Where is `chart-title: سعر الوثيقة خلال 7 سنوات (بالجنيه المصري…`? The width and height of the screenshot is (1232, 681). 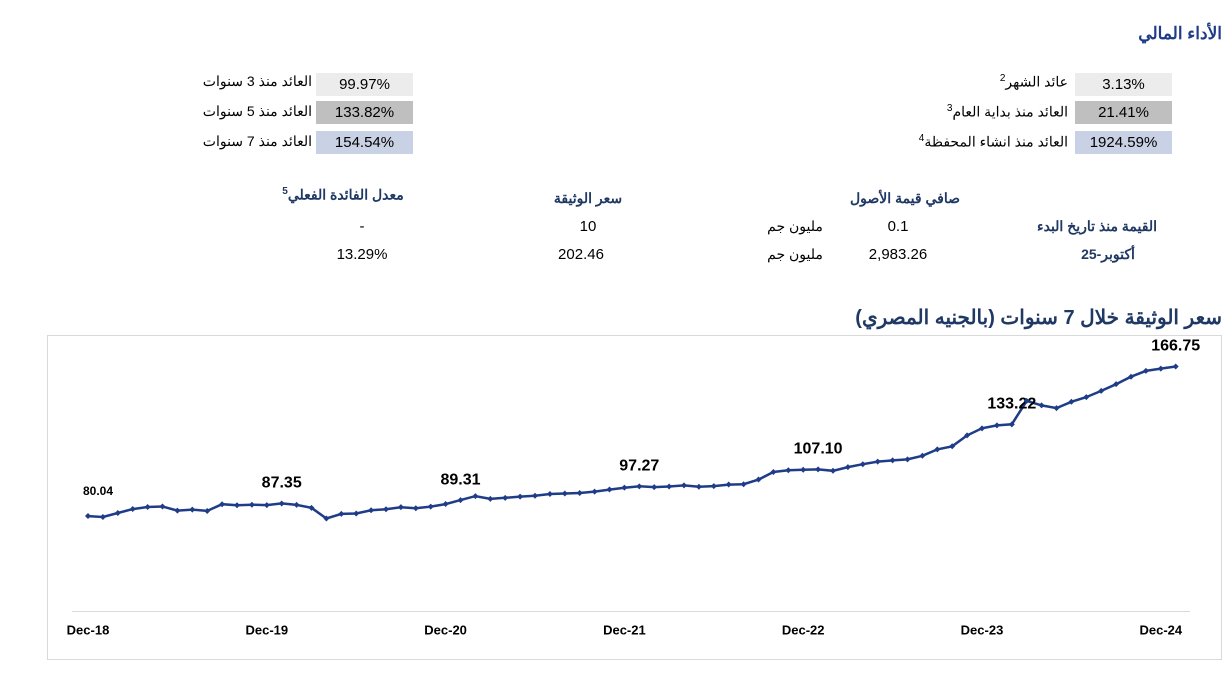 chart-title: سعر الوثيقة خلال 7 سنوات (بالجنيه المصري… is located at coordinates (1038, 318).